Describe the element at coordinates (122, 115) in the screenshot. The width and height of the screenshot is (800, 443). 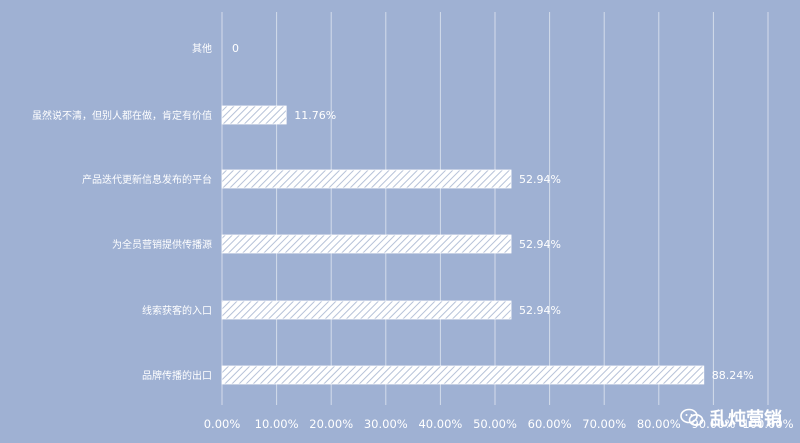
I see `category-label: 虽然说不清，但别人都在做，肯定有价值` at that location.